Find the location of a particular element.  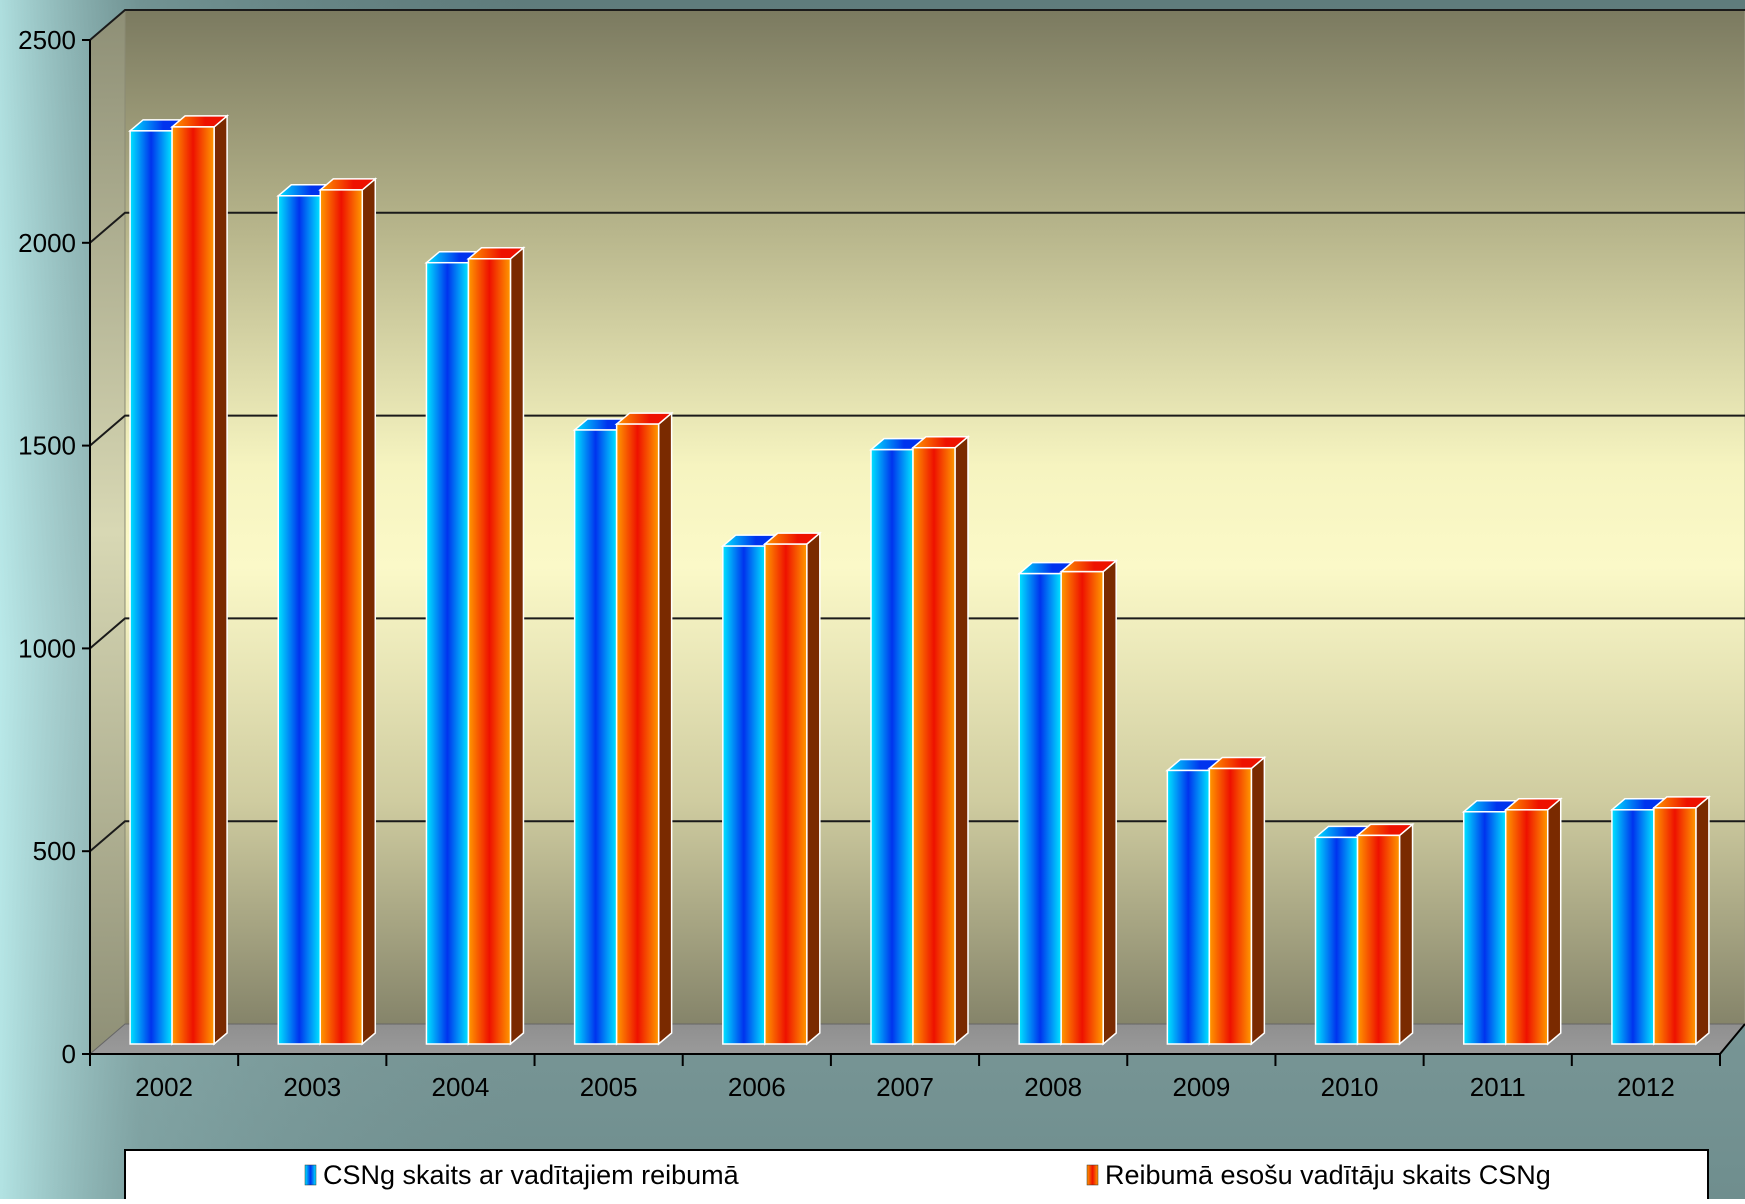

x-tick-label: 2008 is located at coordinates (1053, 1087).